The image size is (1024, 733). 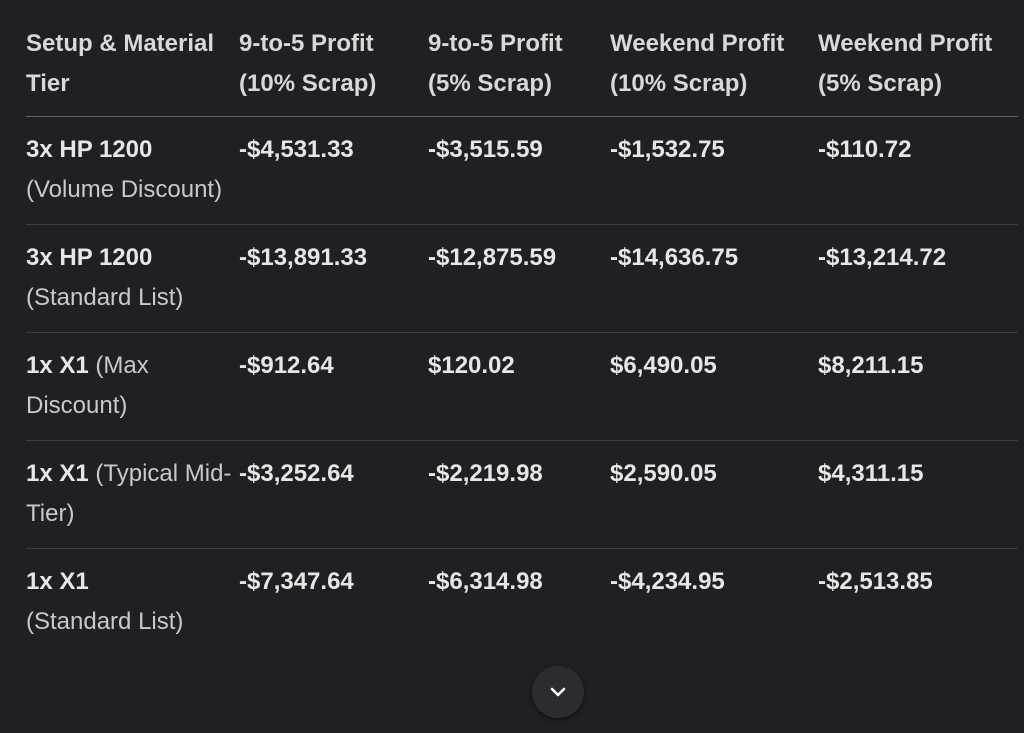 I want to click on setup-cell: 1x X1 (Typical Mid-Tier), so click(x=132, y=495).